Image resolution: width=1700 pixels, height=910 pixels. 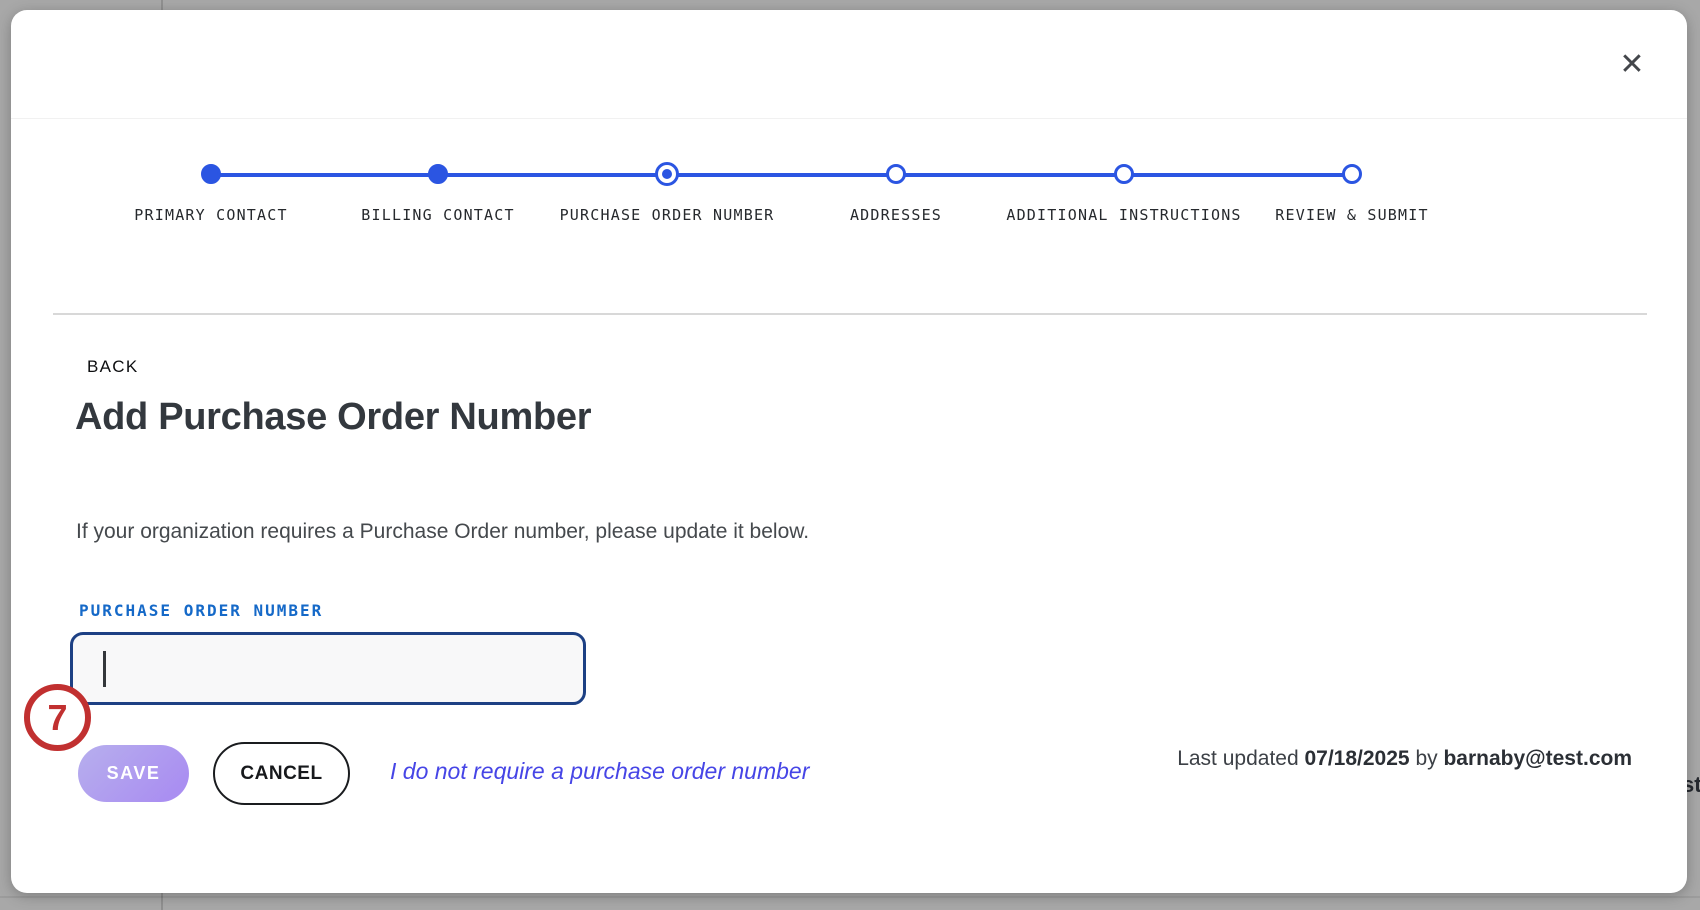 I want to click on purchase-order-number-label: PURCHASE ORDER NUMBER, so click(x=201, y=610).